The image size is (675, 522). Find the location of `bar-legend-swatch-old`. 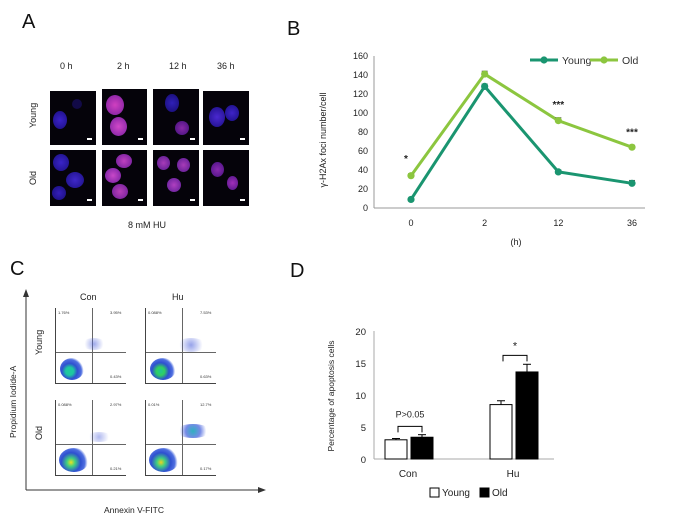

bar-legend-swatch-old is located at coordinates (484, 492).